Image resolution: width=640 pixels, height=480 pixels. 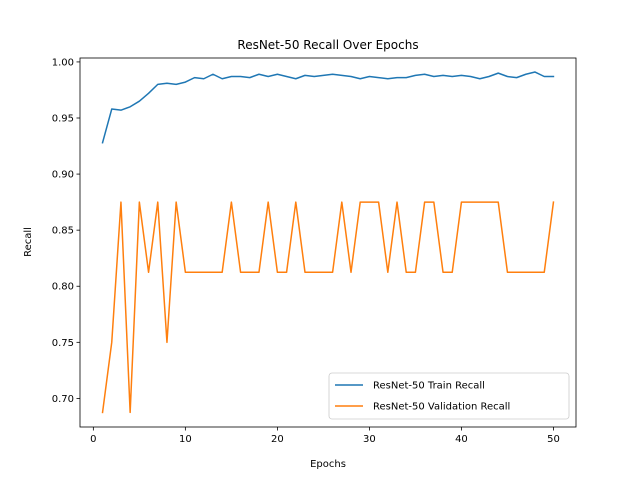 I want to click on y-tick-label: 0.70, so click(x=63, y=399).